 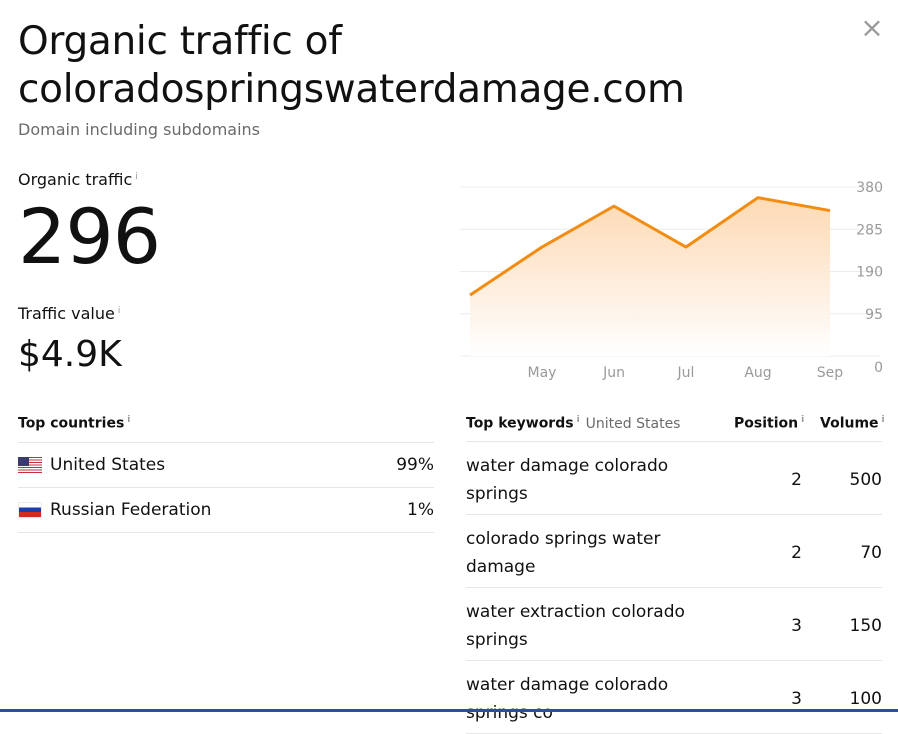 What do you see at coordinates (567, 699) in the screenshot?
I see `keyword-text: water damage colorado springs co` at bounding box center [567, 699].